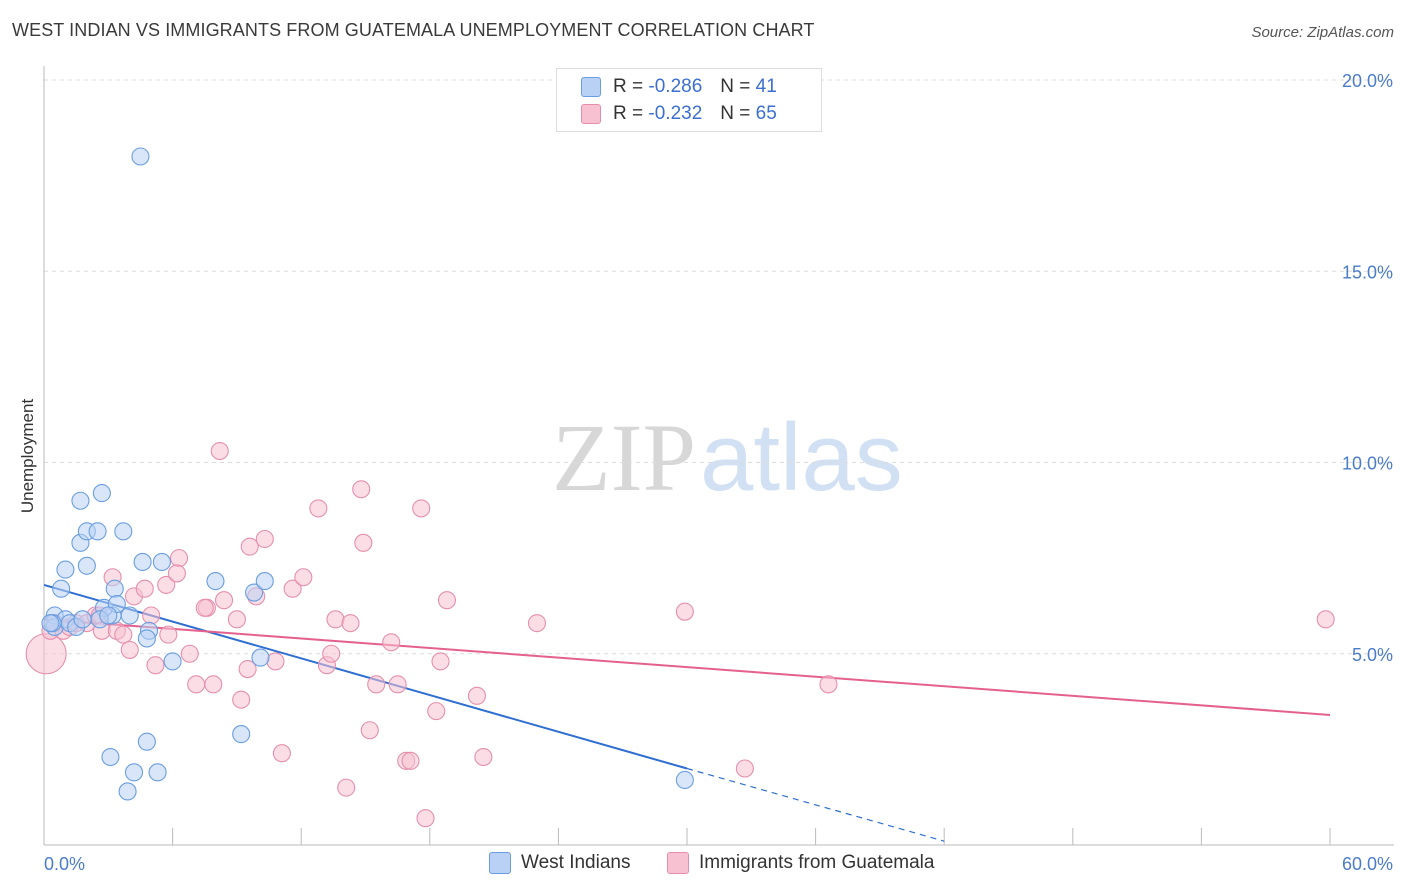 The image size is (1406, 892). I want to click on legend-n-value: 65, so click(766, 113).